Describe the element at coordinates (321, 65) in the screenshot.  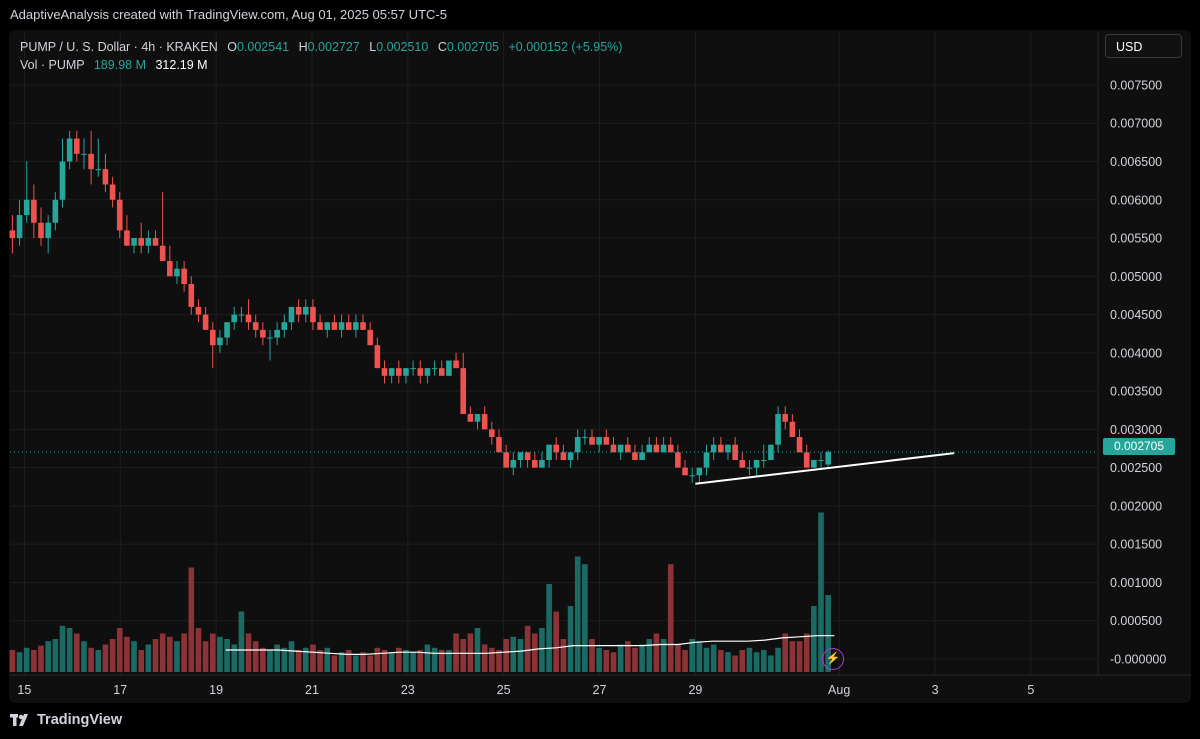
I see `legend-volume-row: Vol · PUMP 189.98 M 312.19 M` at that location.